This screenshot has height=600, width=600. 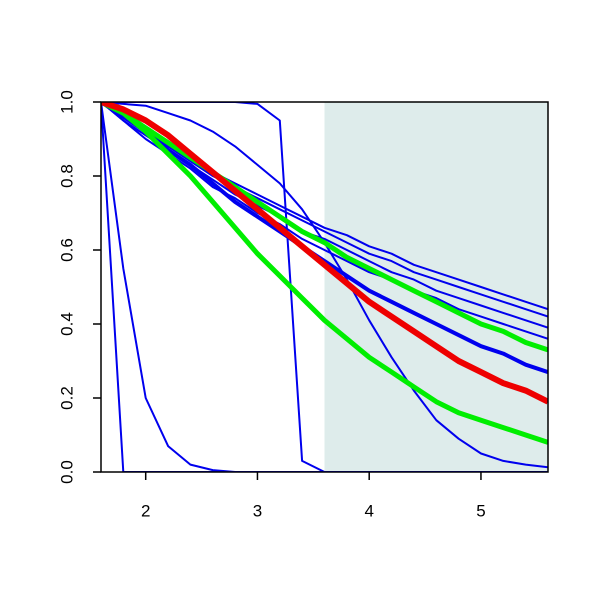 What do you see at coordinates (257, 510) in the screenshot?
I see `x-tick-label: 3` at bounding box center [257, 510].